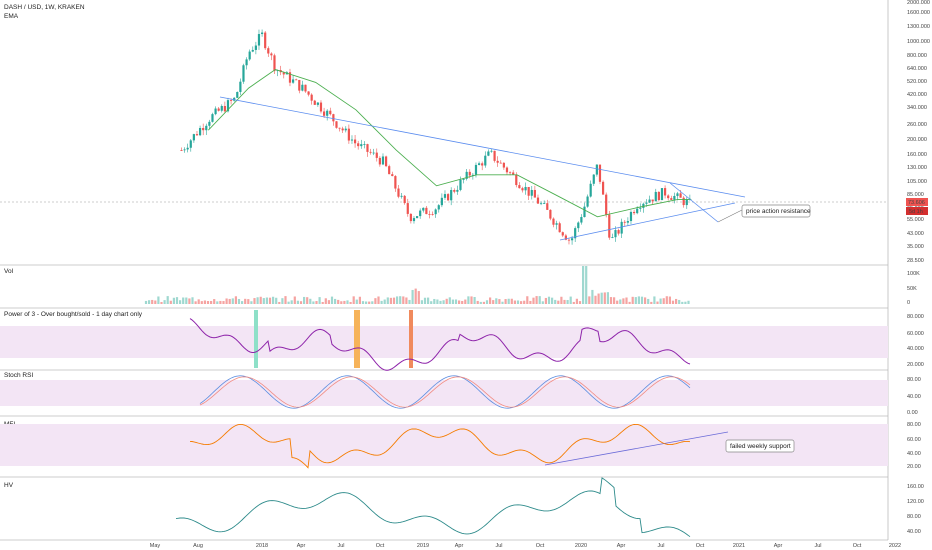  I want to click on x-tick-label: Oct, so click(700, 546).